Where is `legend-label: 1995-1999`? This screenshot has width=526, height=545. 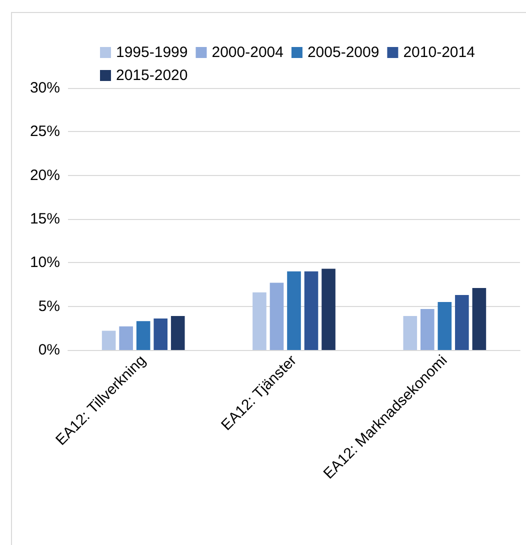
legend-label: 1995-1999 is located at coordinates (152, 52).